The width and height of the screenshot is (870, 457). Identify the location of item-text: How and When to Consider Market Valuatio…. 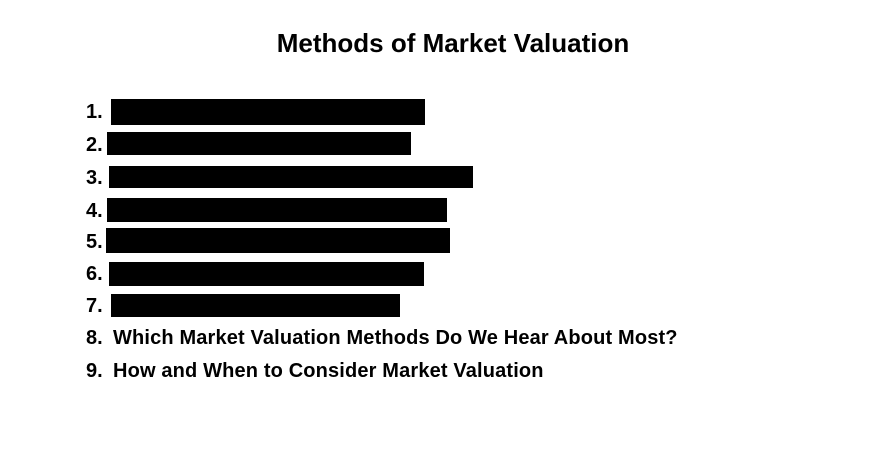
(328, 371).